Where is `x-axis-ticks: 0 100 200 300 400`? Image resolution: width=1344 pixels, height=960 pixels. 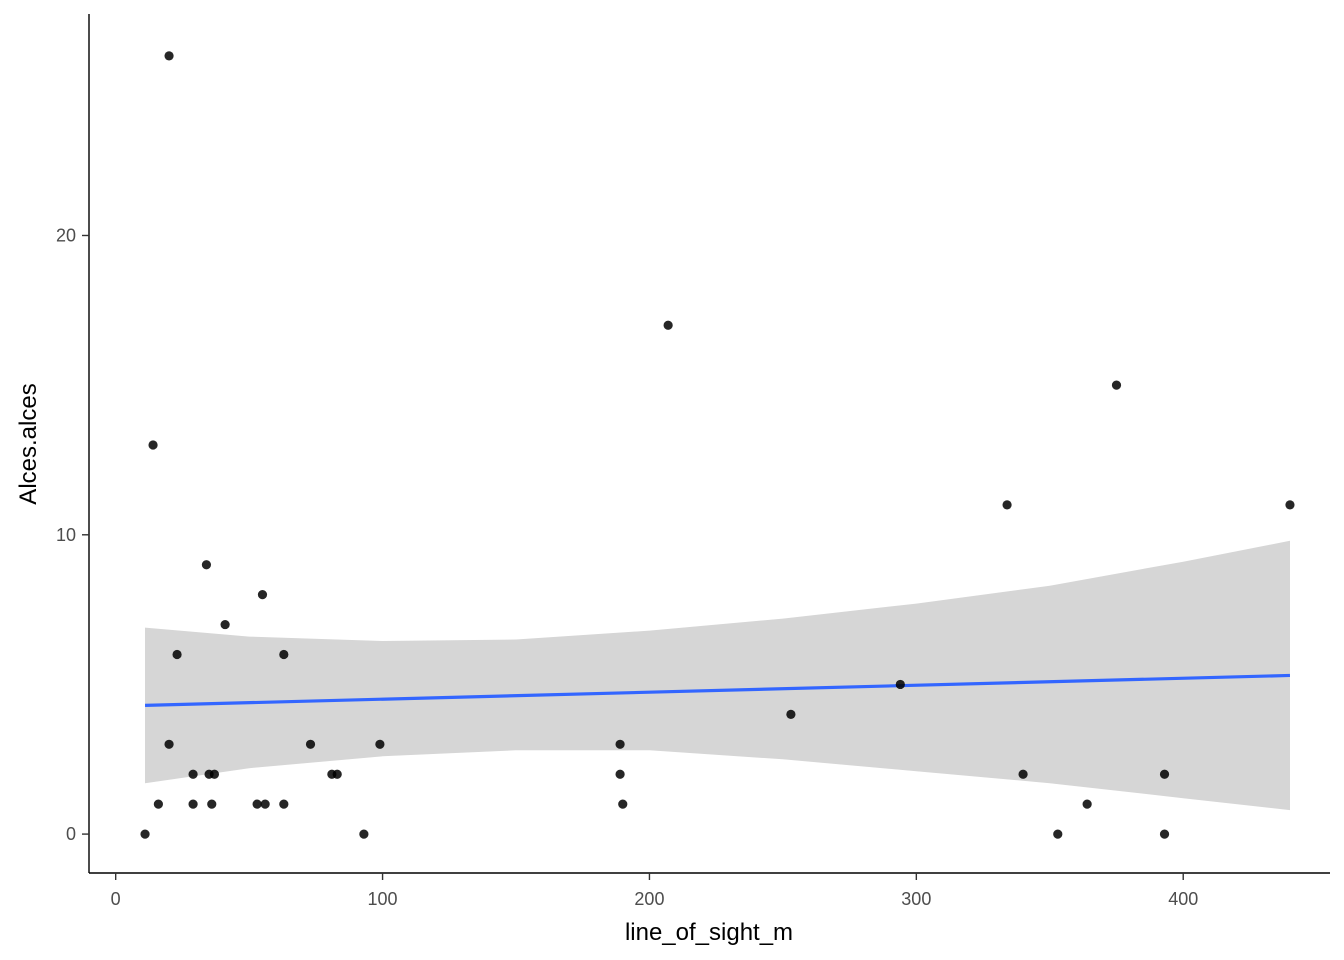
x-axis-ticks: 0 100 200 300 400 is located at coordinates (654, 891).